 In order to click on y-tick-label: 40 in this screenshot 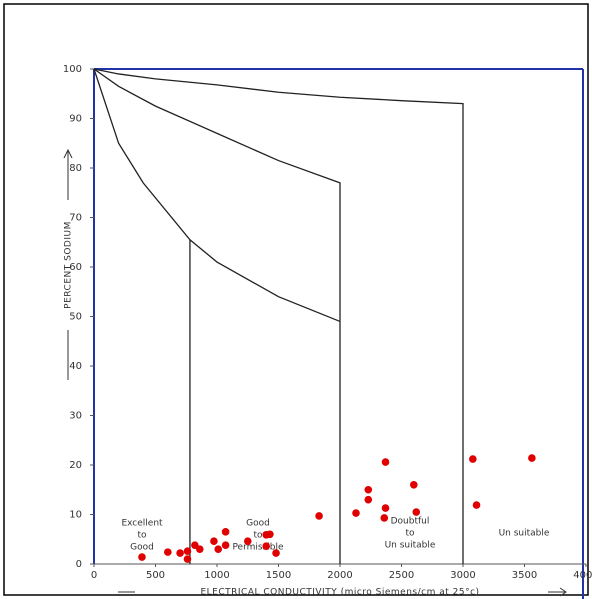, I will do `click(75, 366)`.